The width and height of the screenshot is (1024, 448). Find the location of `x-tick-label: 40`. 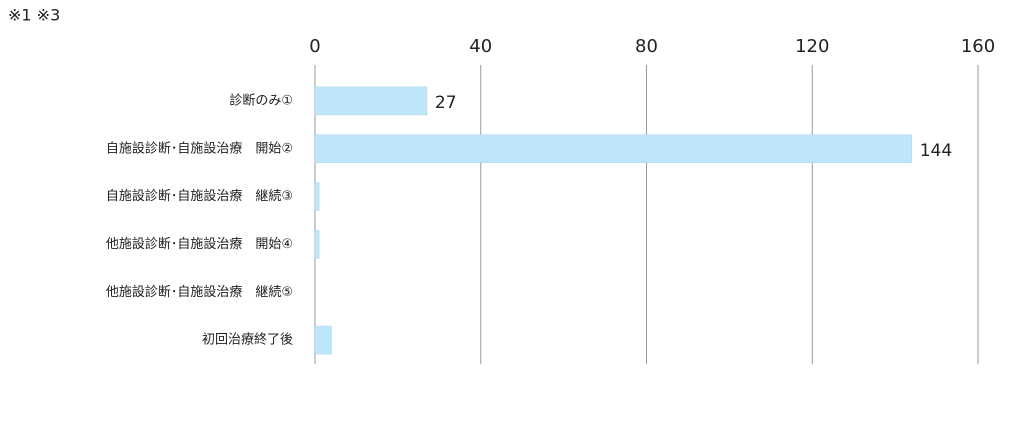

x-tick-label: 40 is located at coordinates (480, 46).